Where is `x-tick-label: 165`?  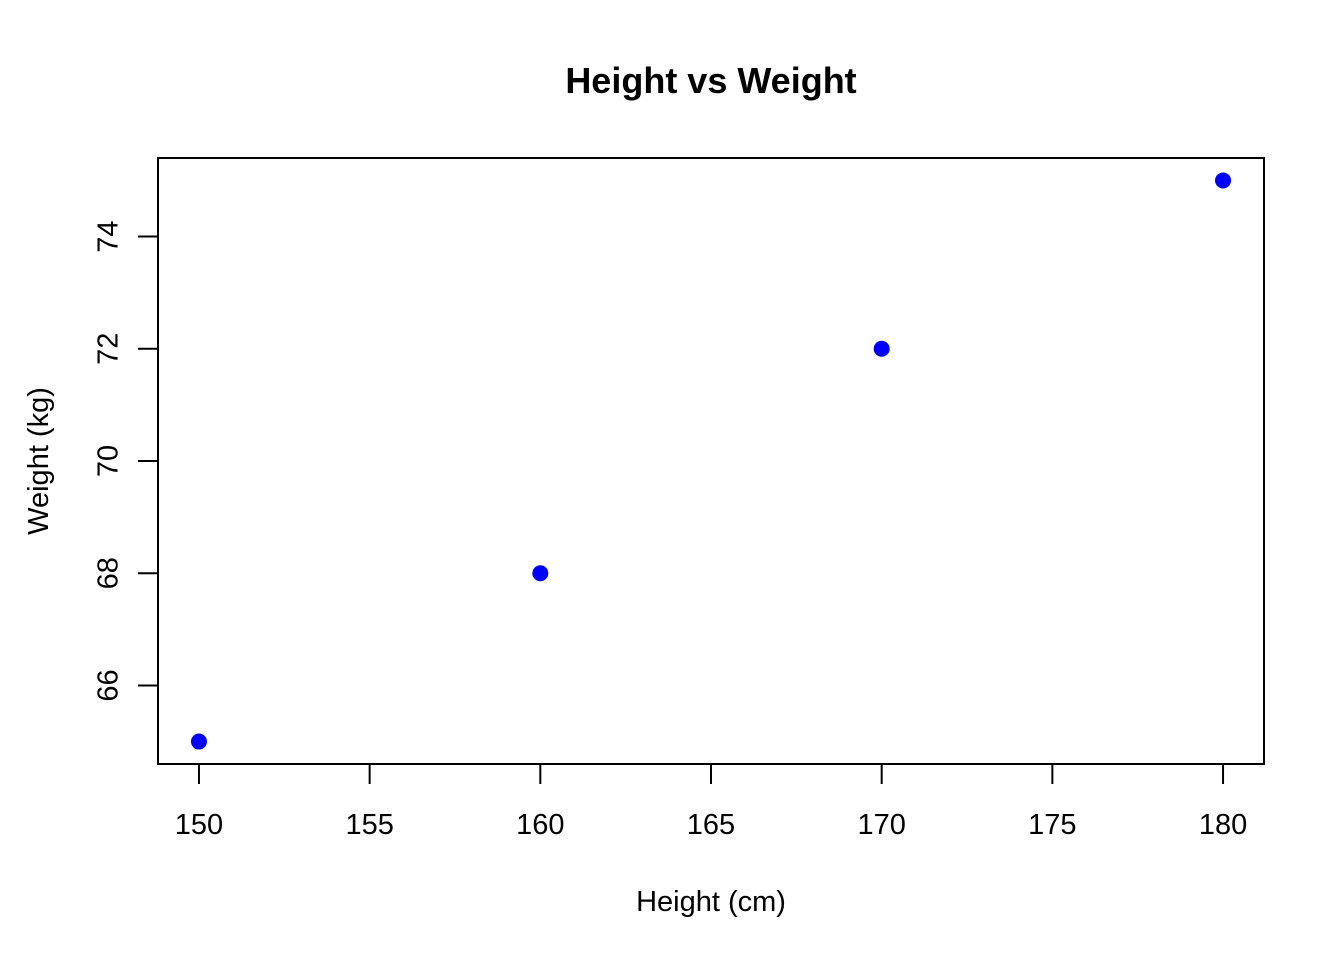 x-tick-label: 165 is located at coordinates (711, 825).